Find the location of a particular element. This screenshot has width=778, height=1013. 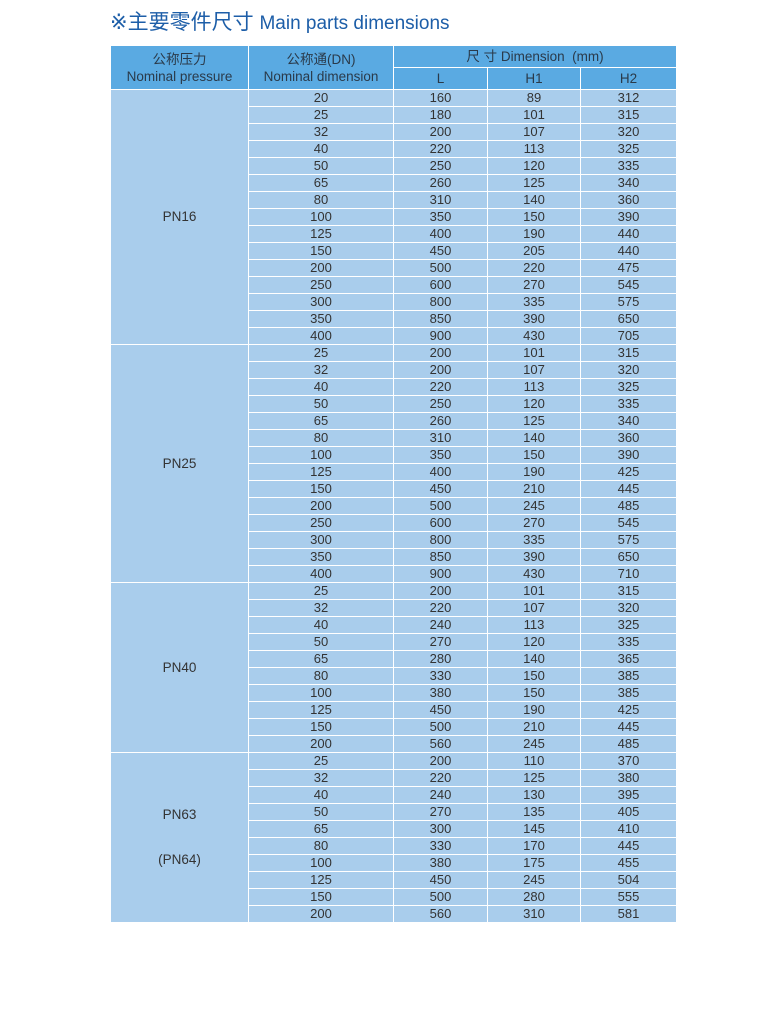

dn-cell: 200 is located at coordinates (321, 914).